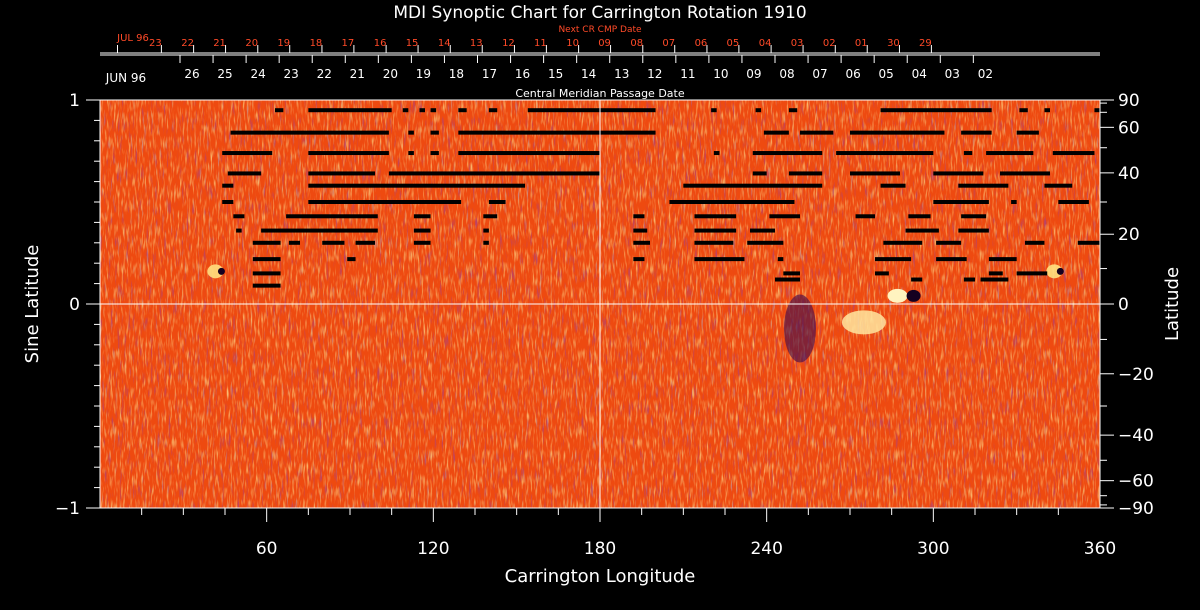  What do you see at coordinates (733, 43) in the screenshot?
I see `top-axis-day-label: 05` at bounding box center [733, 43].